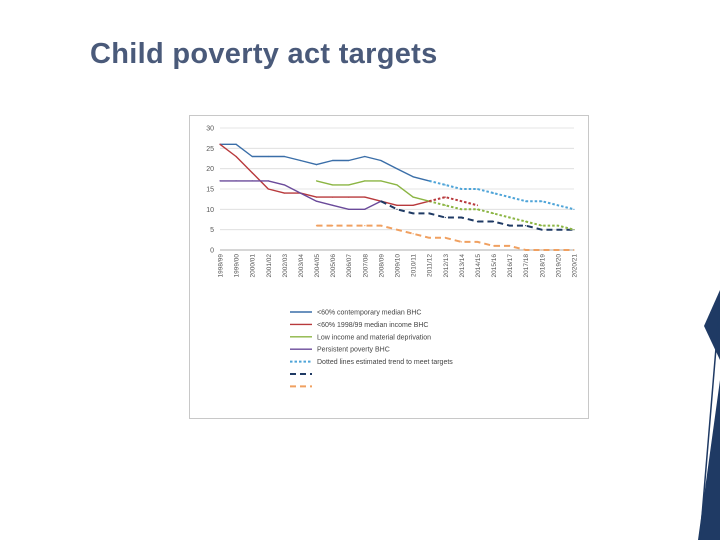 The height and width of the screenshot is (540, 720). I want to click on y-tick-label: 15, so click(210, 190).